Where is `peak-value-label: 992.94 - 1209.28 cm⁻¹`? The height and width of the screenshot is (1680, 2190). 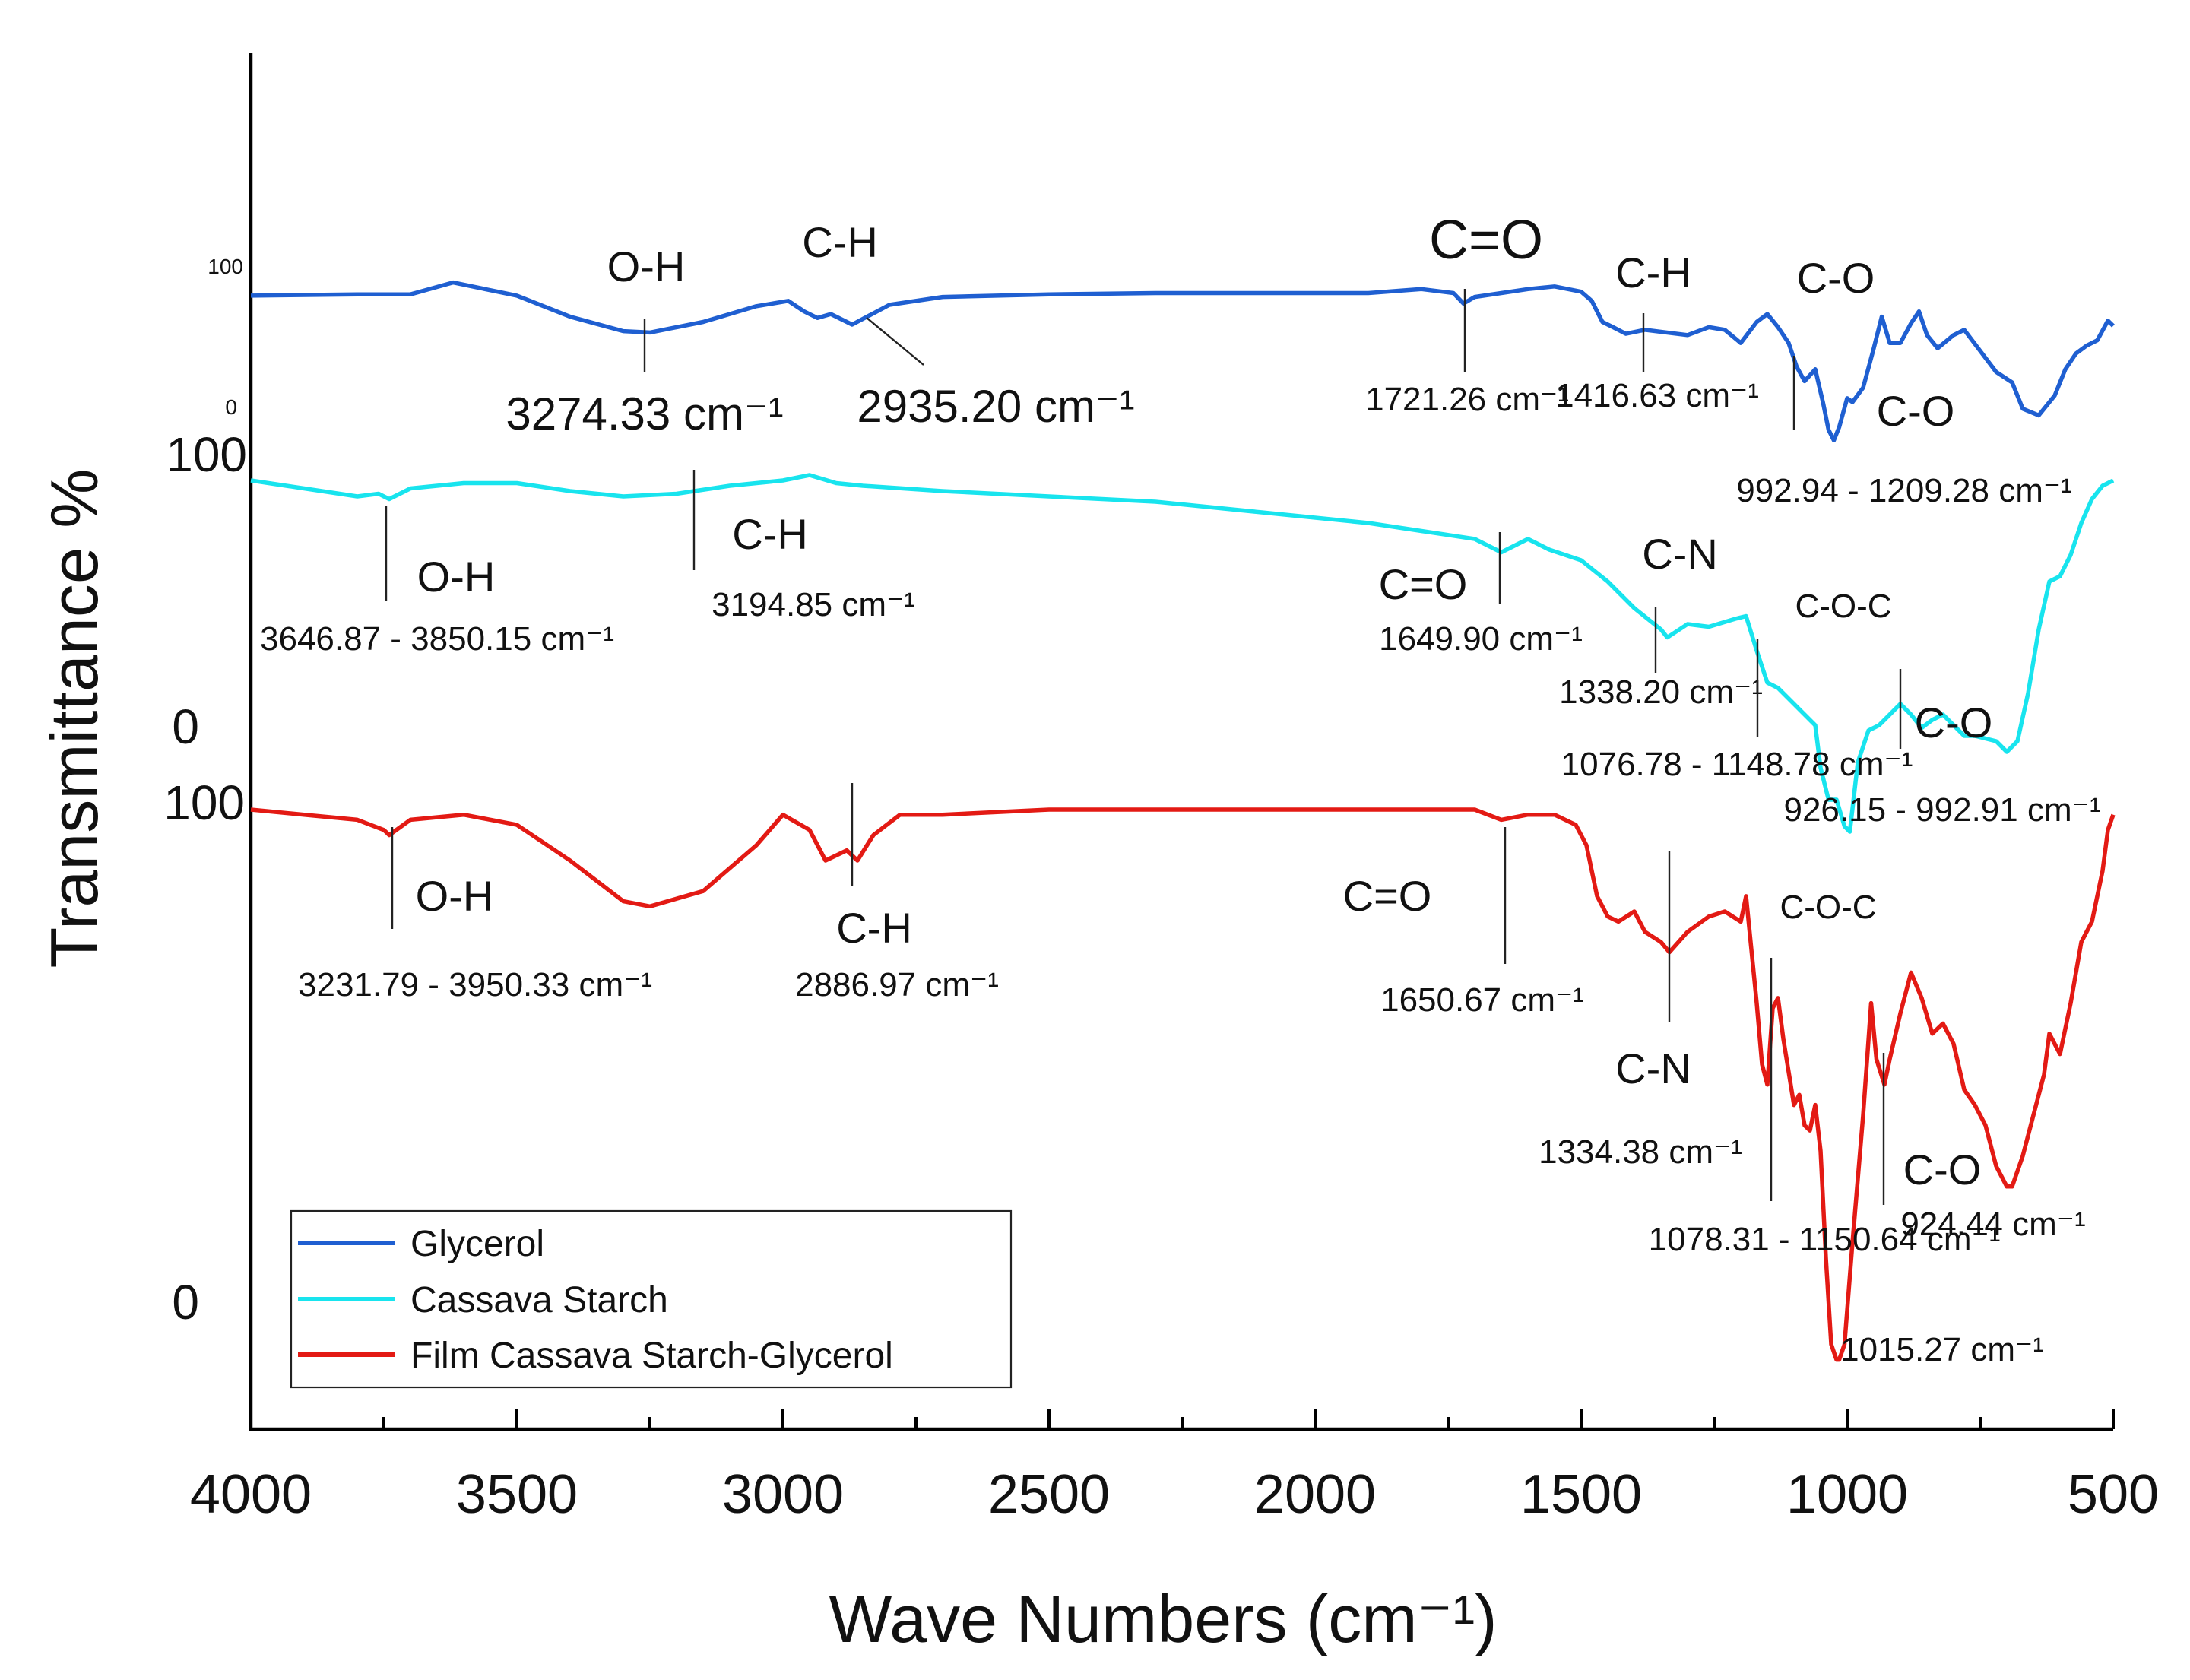 peak-value-label: 992.94 - 1209.28 cm⁻¹ is located at coordinates (1903, 490).